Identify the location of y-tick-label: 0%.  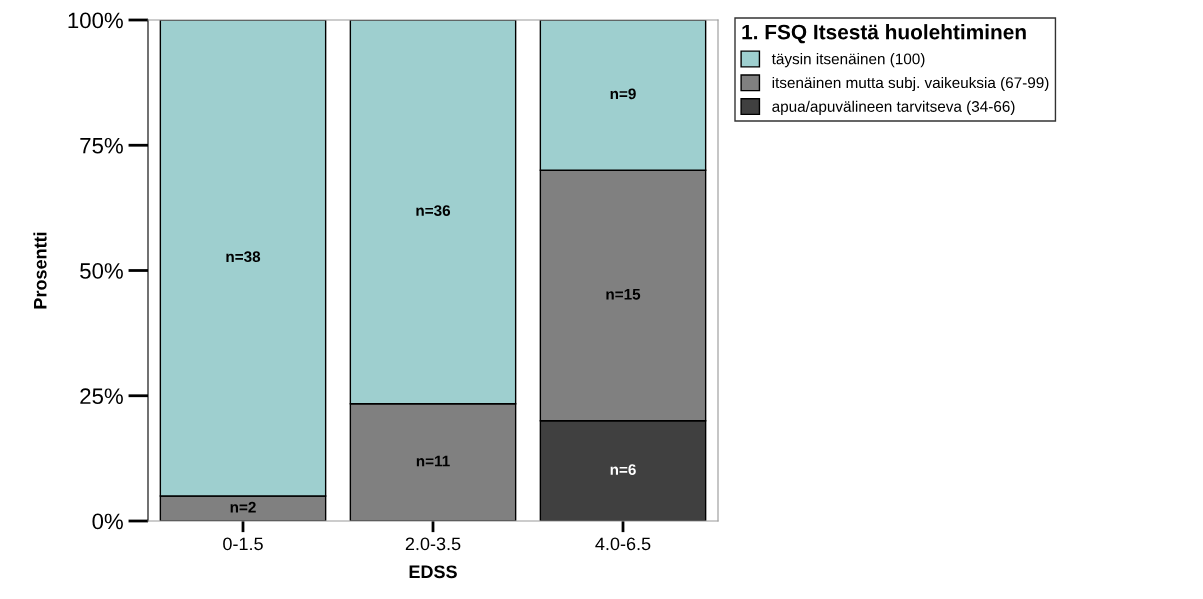
(107, 521).